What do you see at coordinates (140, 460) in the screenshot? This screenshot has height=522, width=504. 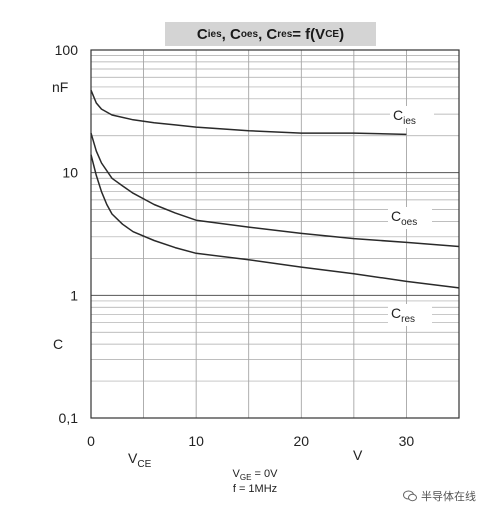 I see `x-axis-label: VCE` at bounding box center [140, 460].